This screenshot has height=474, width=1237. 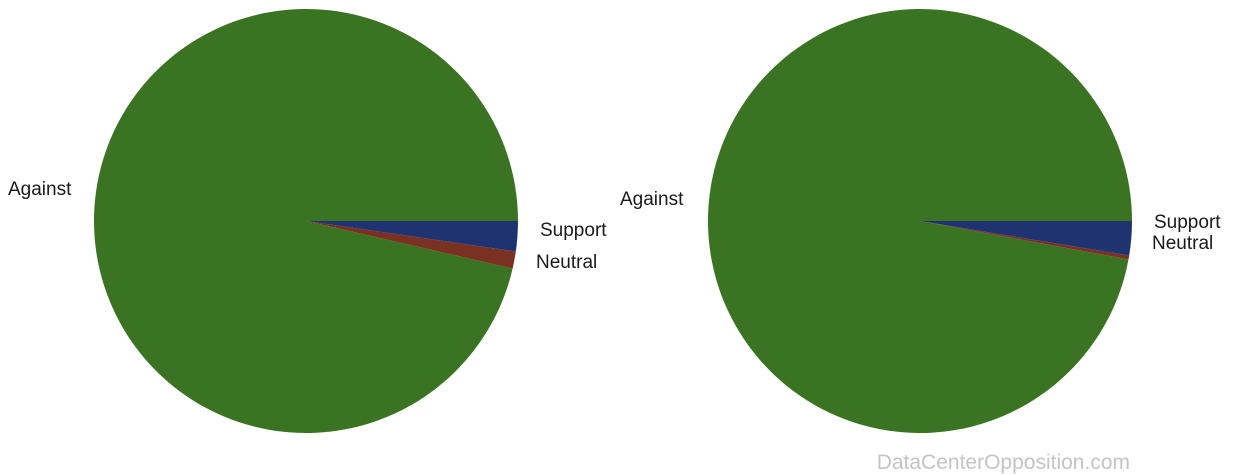 What do you see at coordinates (1003, 462) in the screenshot?
I see `watermark: DataCenterOpposition.com` at bounding box center [1003, 462].